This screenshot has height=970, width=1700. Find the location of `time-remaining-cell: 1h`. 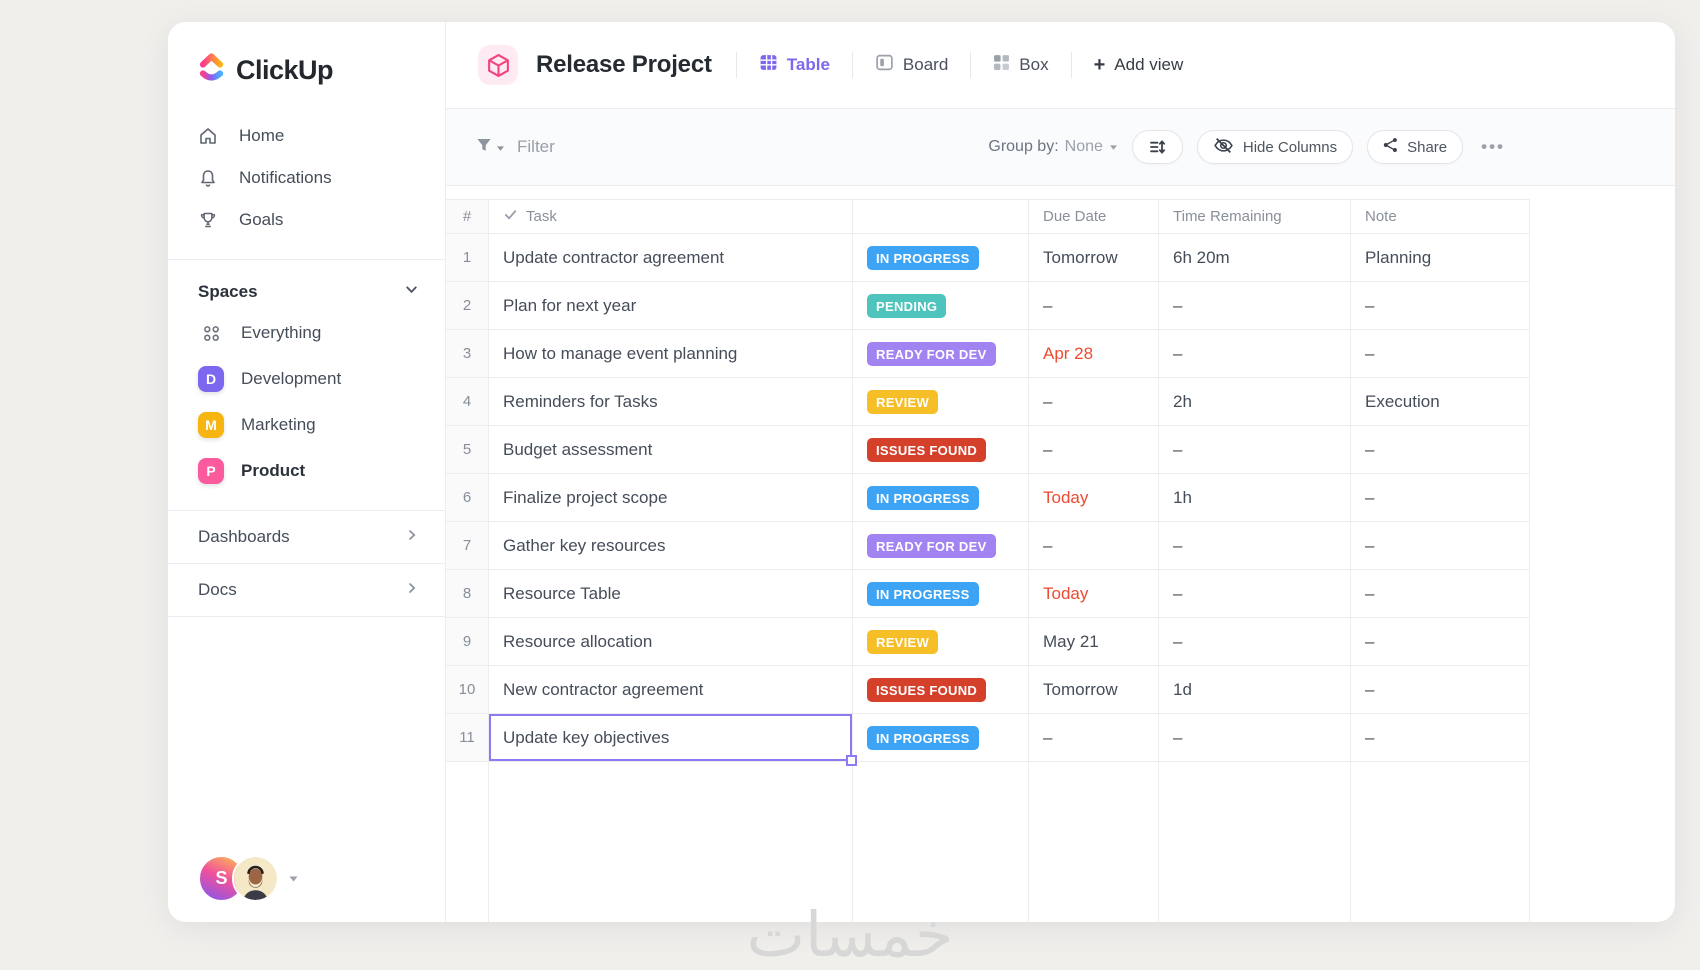

time-remaining-cell: 1h is located at coordinates (1255, 498).